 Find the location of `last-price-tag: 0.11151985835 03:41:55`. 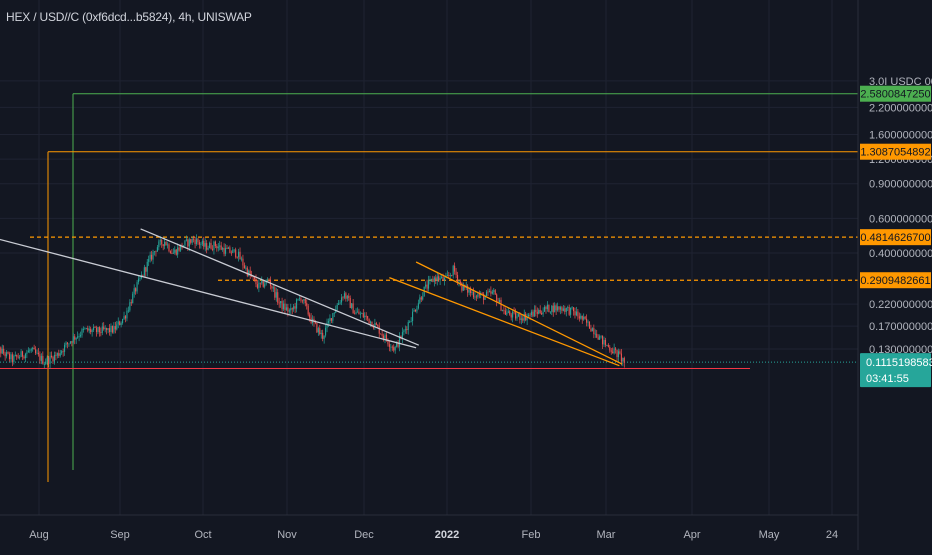

last-price-tag: 0.11151985835 03:41:55 is located at coordinates (896, 370).